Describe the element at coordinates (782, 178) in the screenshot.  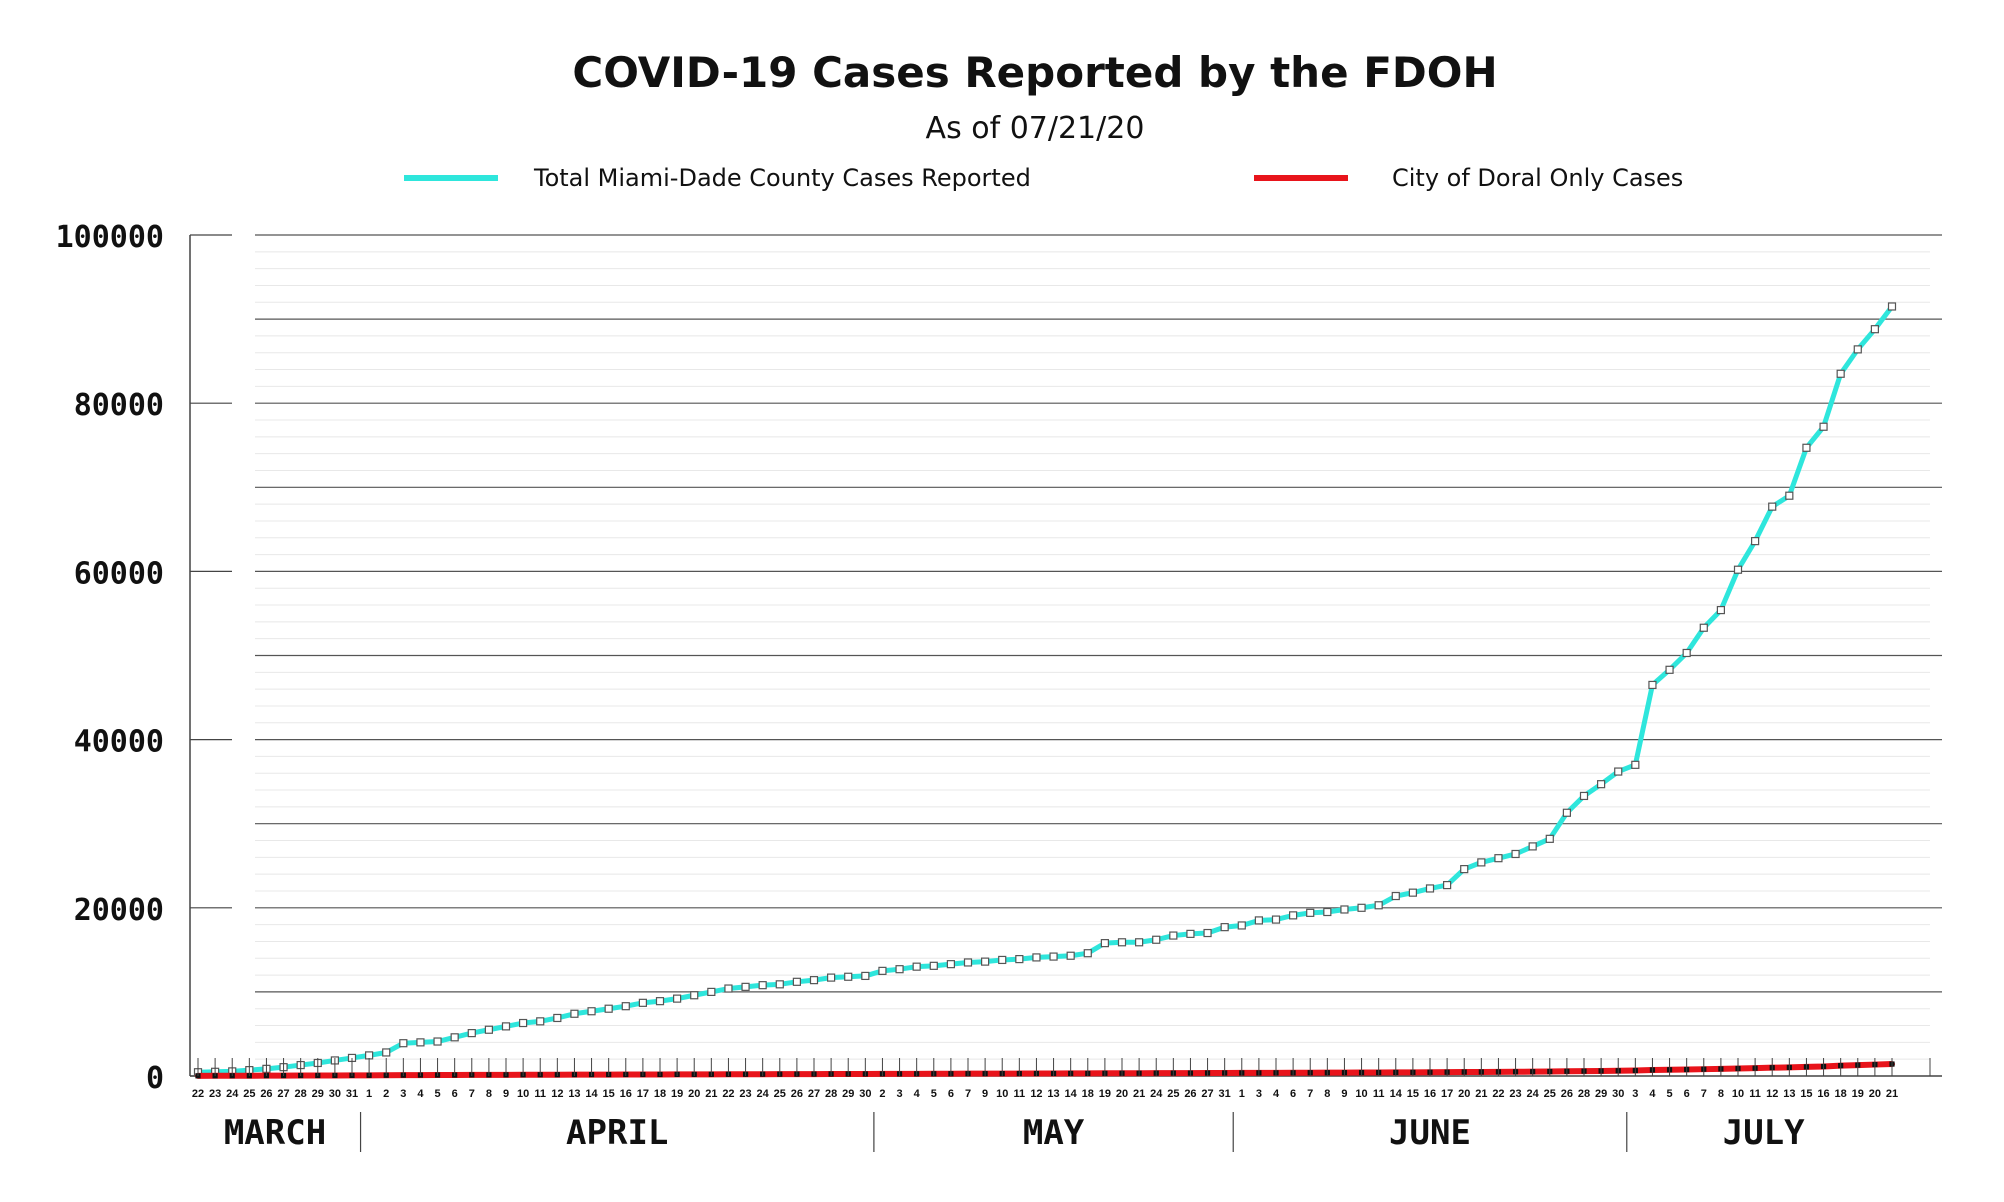
I see `legend-label-miami-dade: Total Miami-Dade County Cases Reported` at that location.